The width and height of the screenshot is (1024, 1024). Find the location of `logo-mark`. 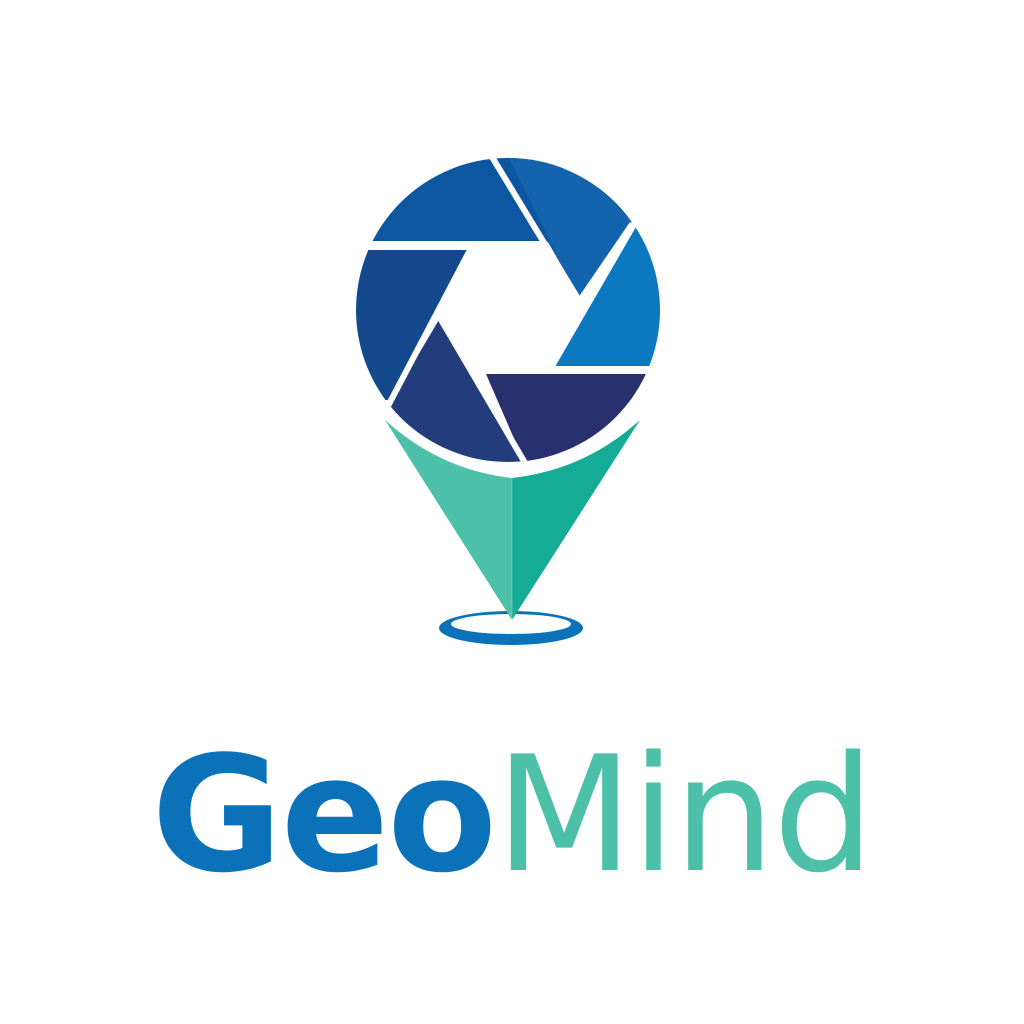

logo-mark is located at coordinates (508, 401).